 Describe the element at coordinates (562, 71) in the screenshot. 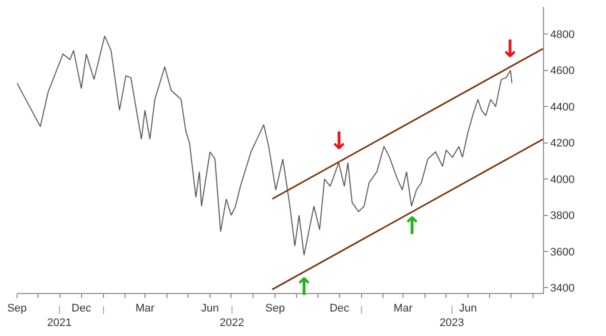

I see `y-tick-label: 4600` at that location.